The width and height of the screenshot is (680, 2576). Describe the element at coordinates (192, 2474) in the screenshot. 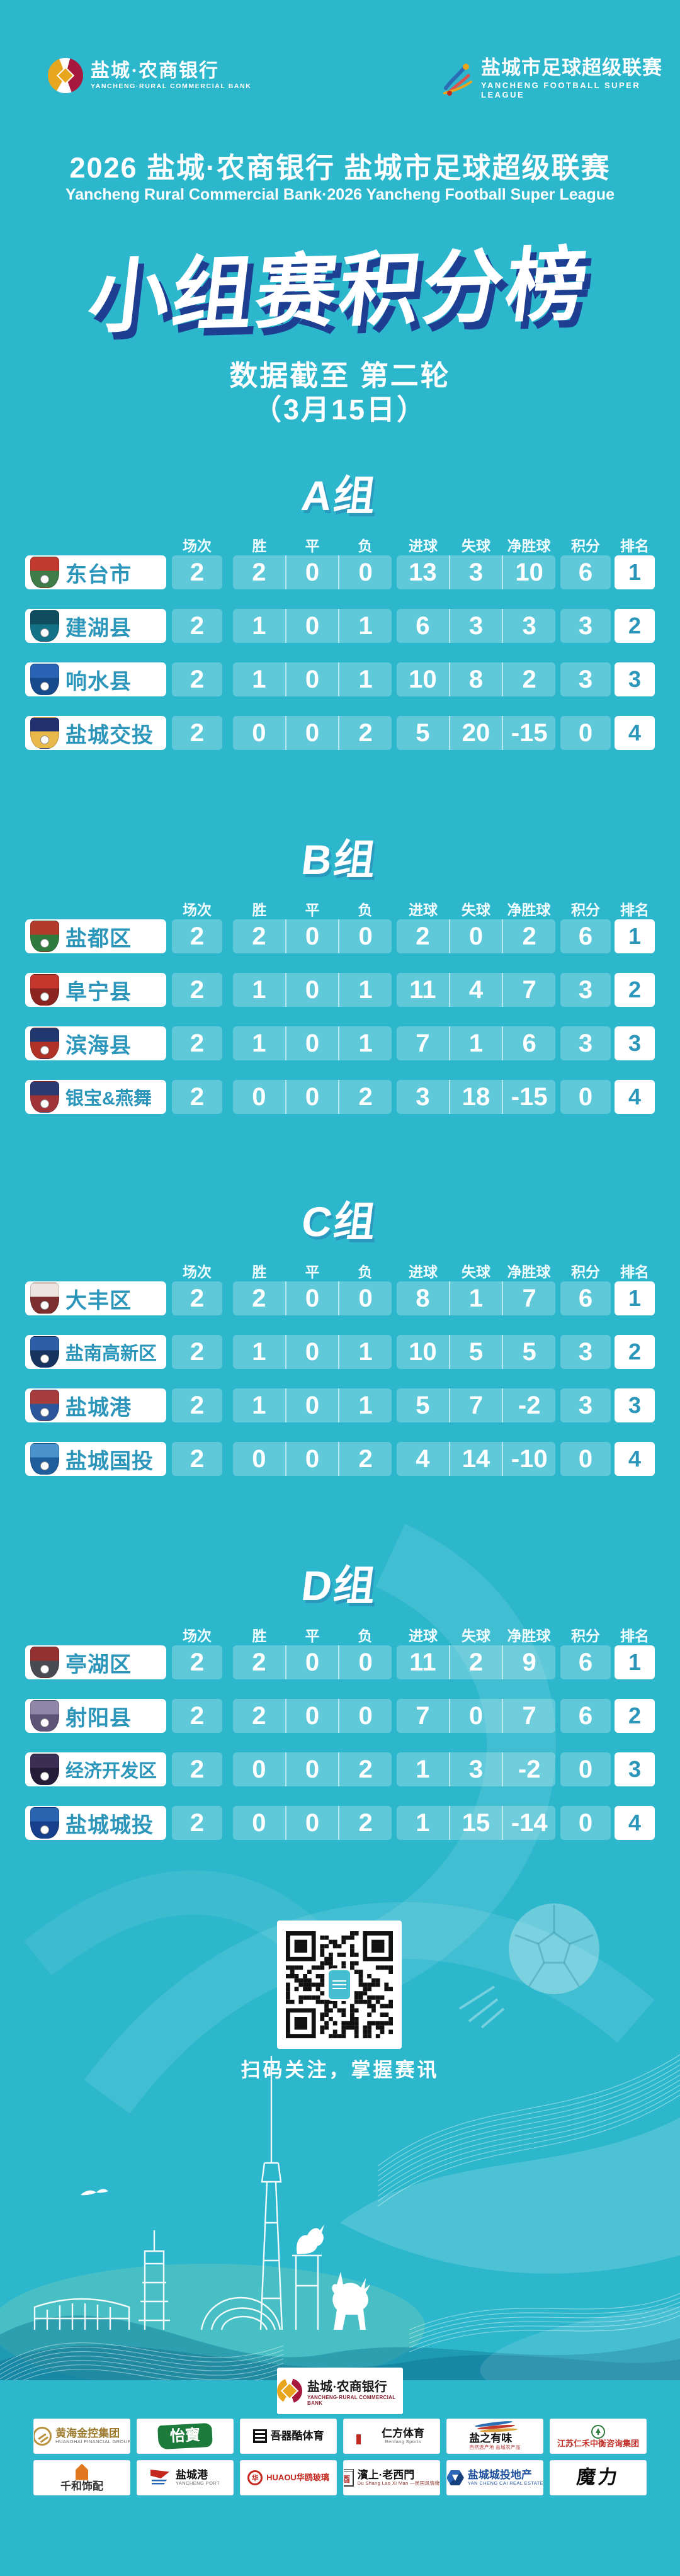

I see `sponsor-name: 盐城港` at that location.